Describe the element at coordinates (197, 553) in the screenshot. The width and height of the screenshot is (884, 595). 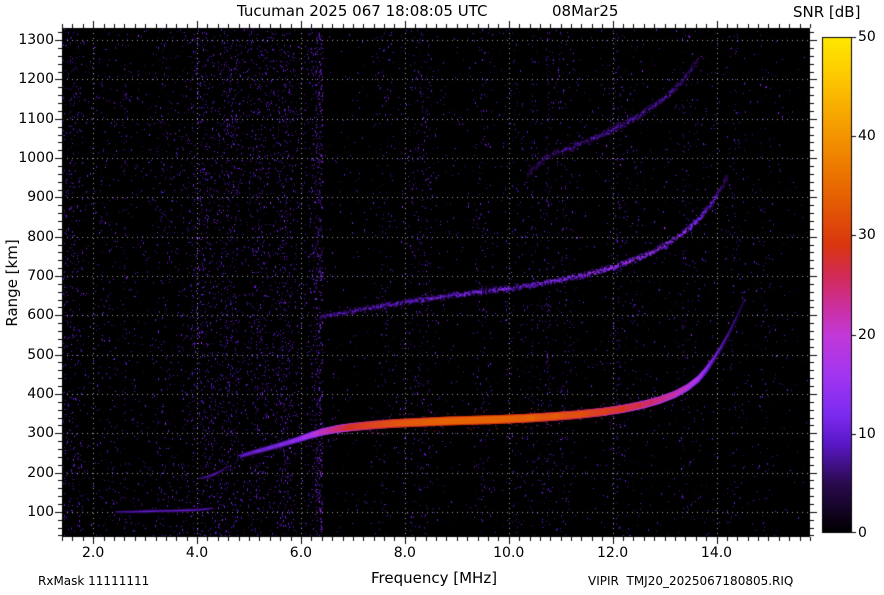
I see `x-tick-label: 4.0` at that location.